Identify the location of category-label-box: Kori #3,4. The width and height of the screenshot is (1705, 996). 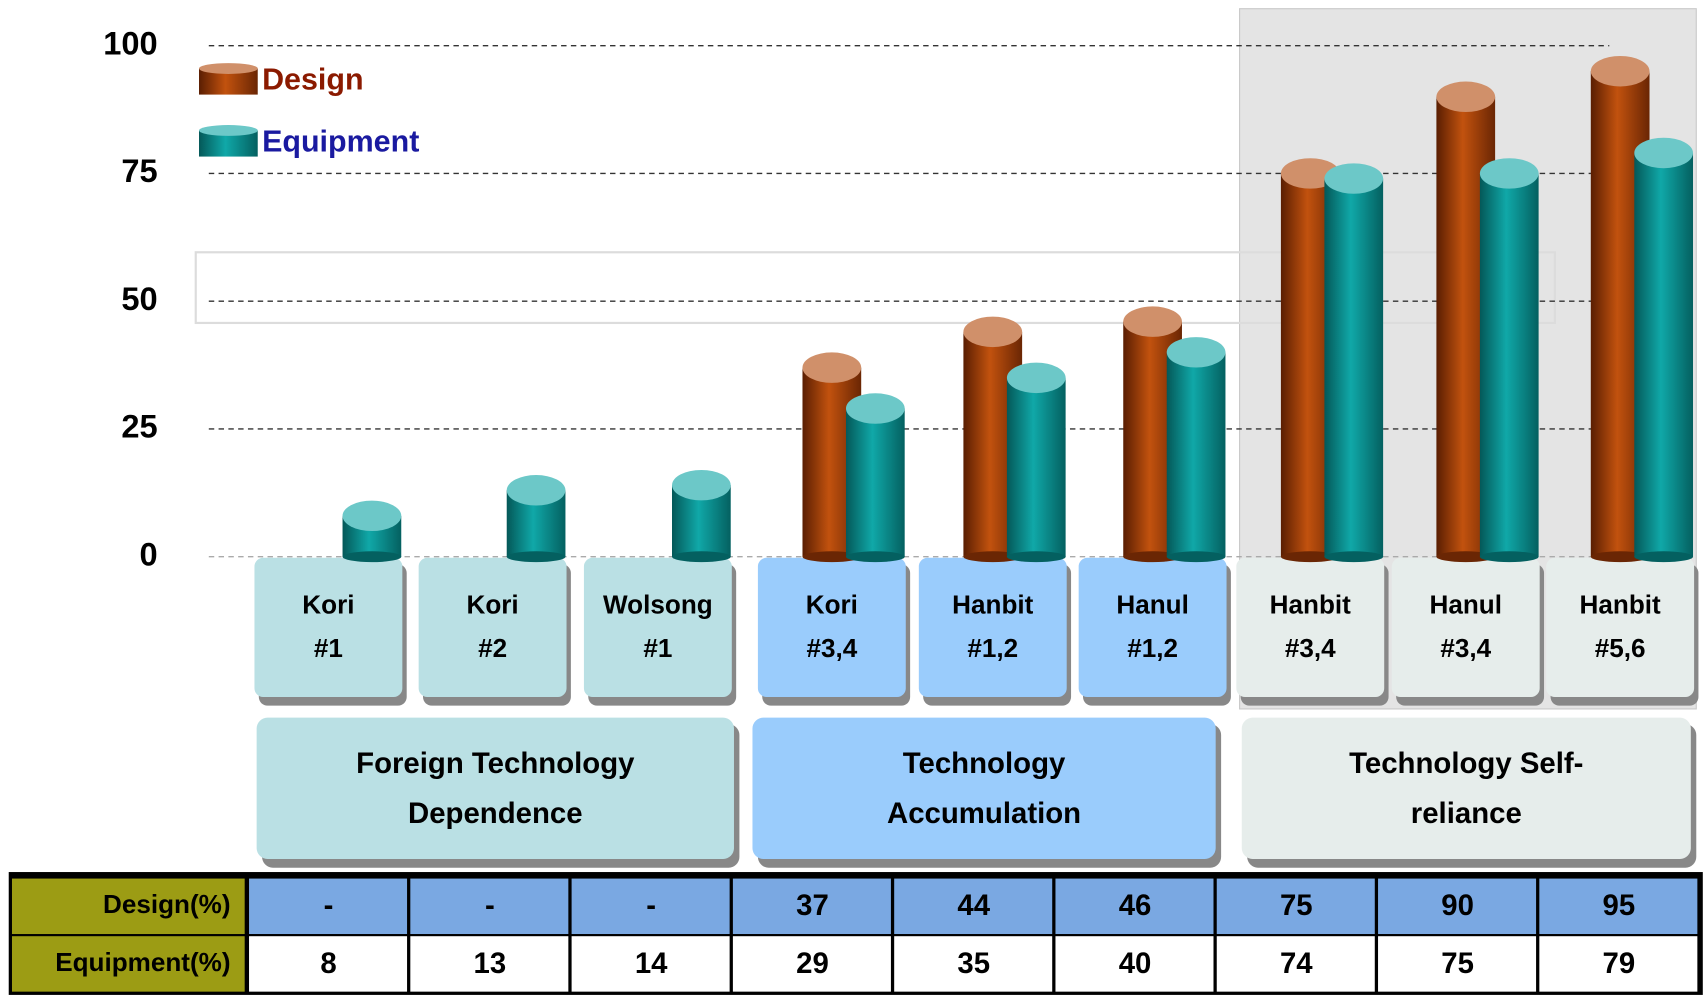
(832, 626).